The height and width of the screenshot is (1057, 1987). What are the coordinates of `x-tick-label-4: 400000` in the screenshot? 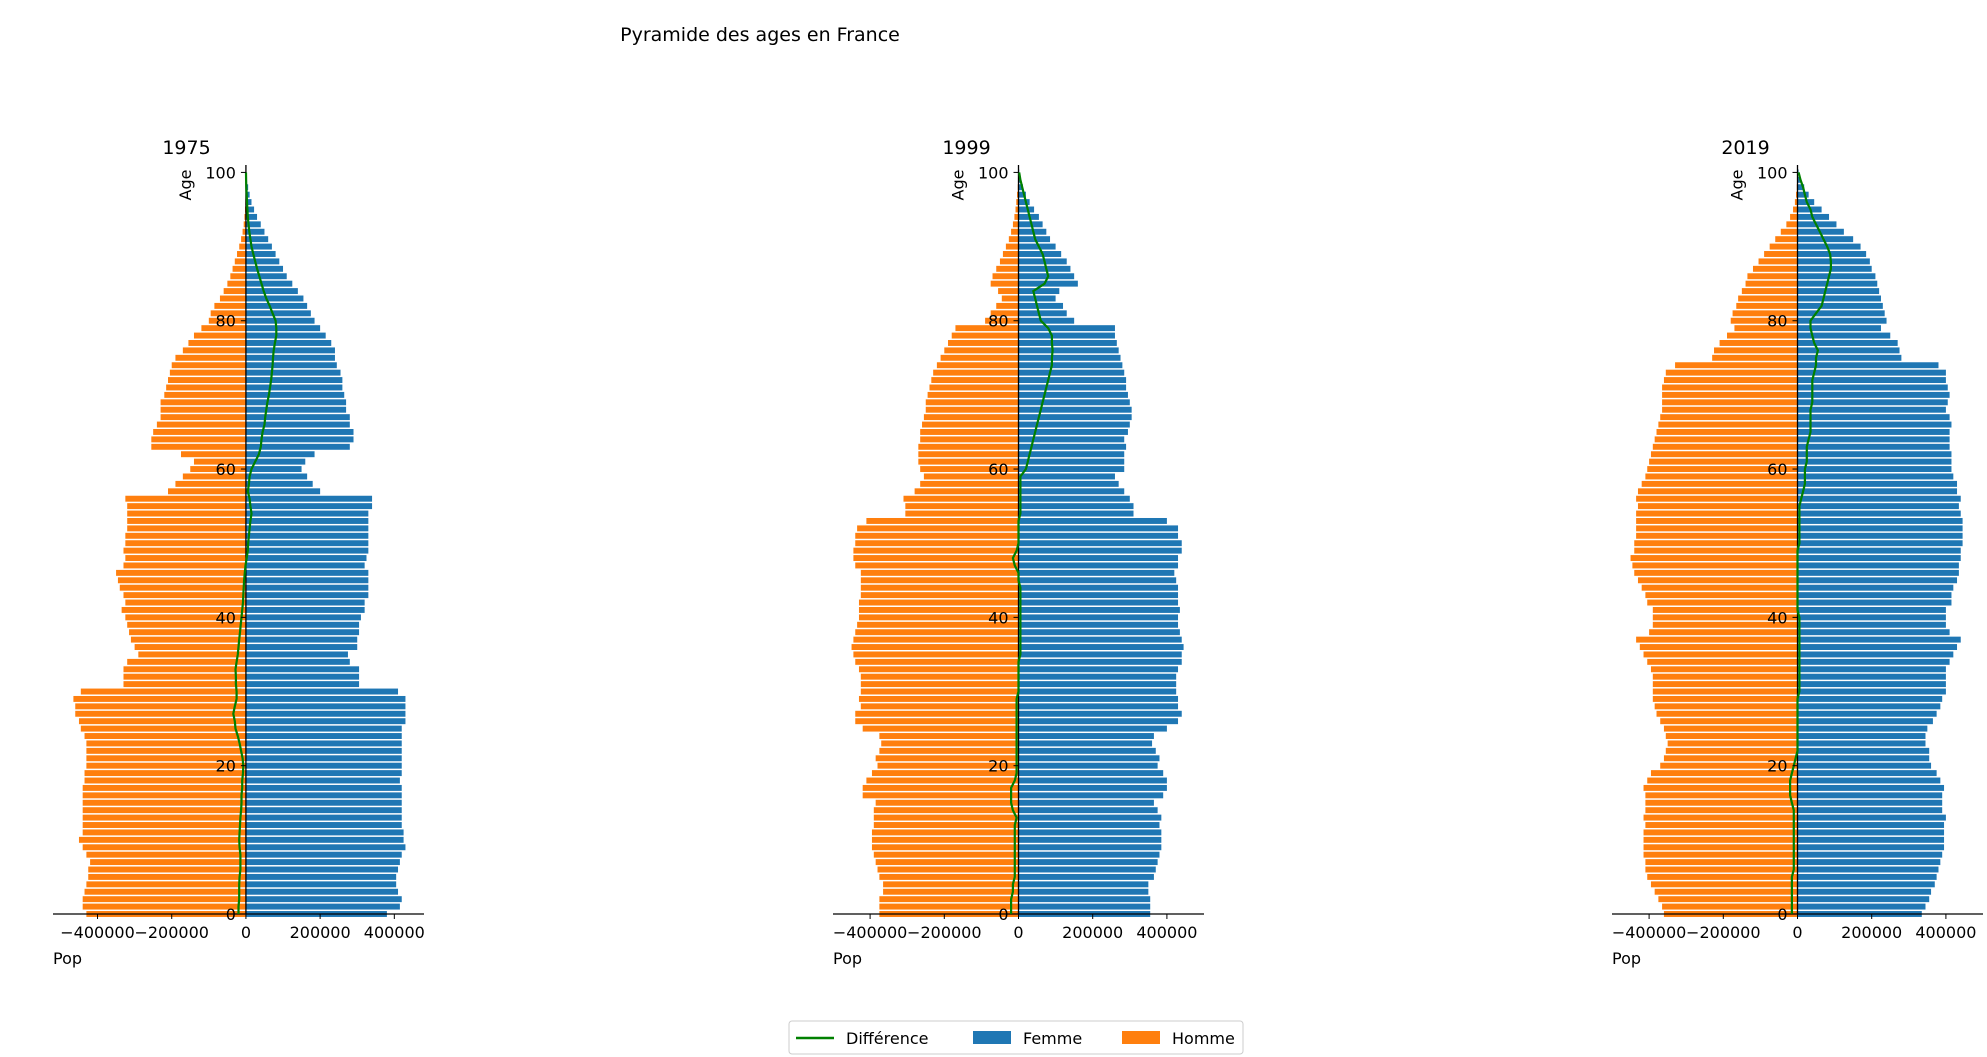 It's located at (1945, 932).